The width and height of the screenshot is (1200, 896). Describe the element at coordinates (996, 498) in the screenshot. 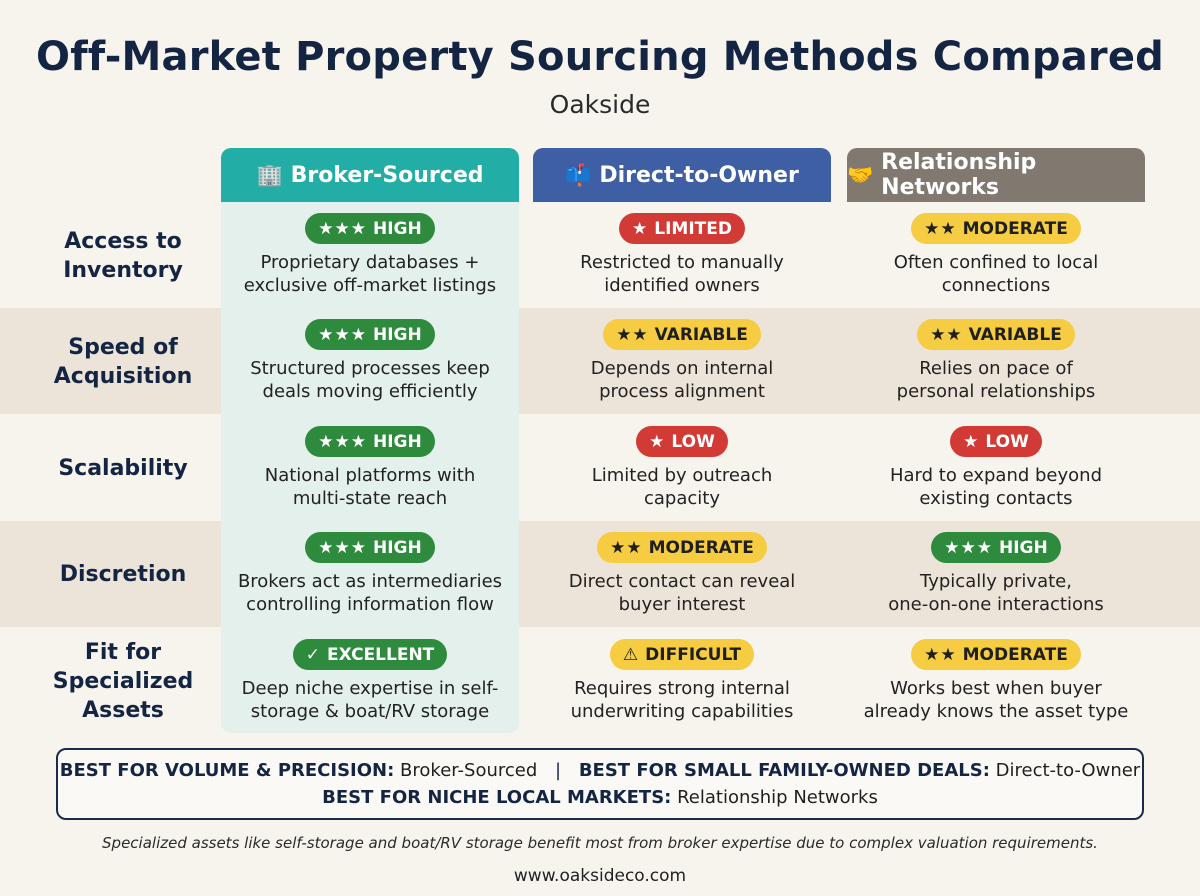

I see `description-line: existing contacts` at that location.